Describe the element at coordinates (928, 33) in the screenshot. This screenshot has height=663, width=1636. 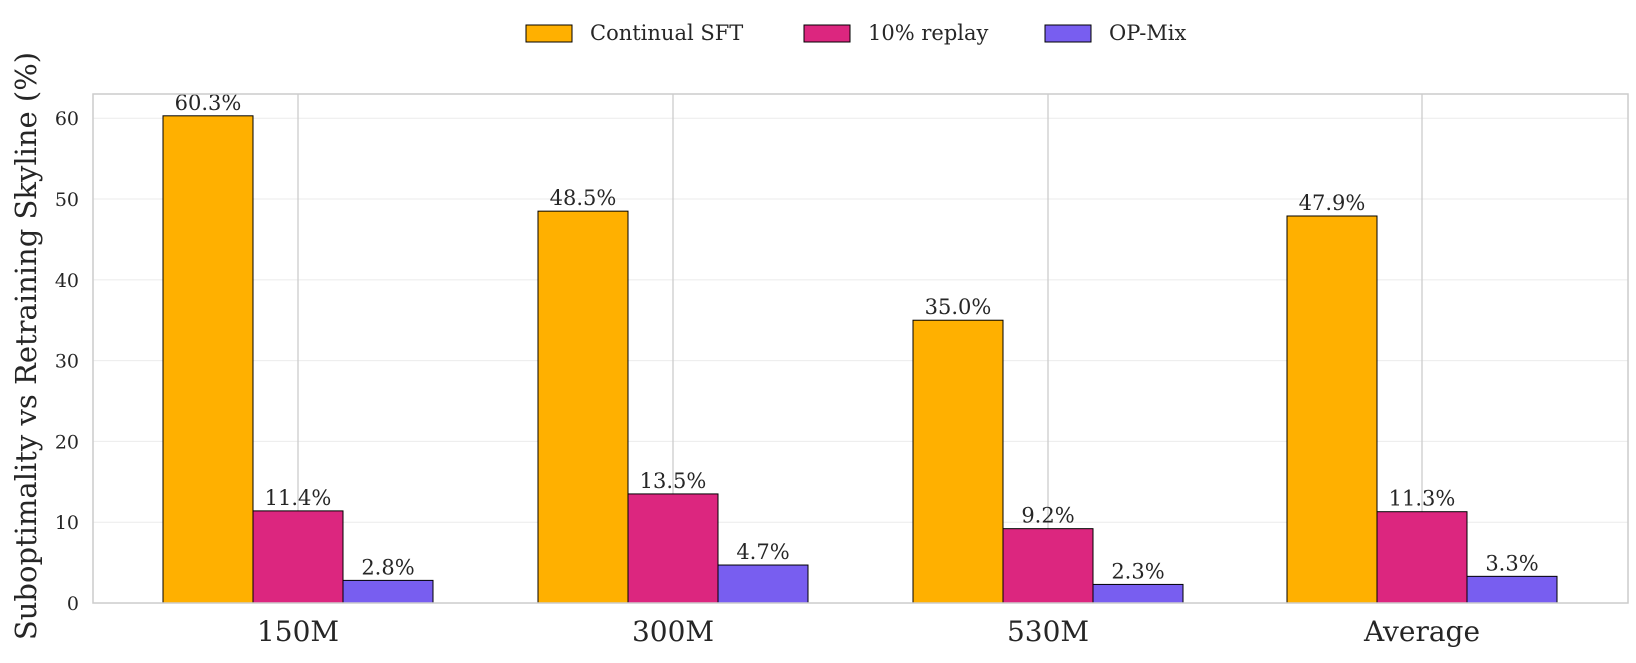
I see `legend-label: 10% replay` at that location.